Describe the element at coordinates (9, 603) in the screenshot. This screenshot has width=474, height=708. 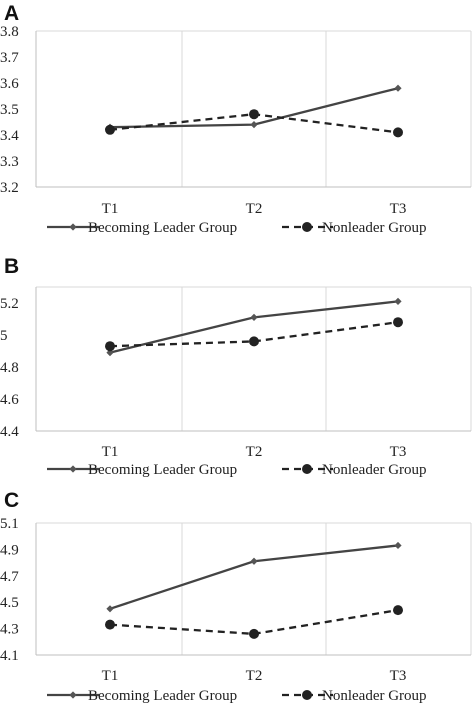
I see `y-tick-label: 4.5` at that location.